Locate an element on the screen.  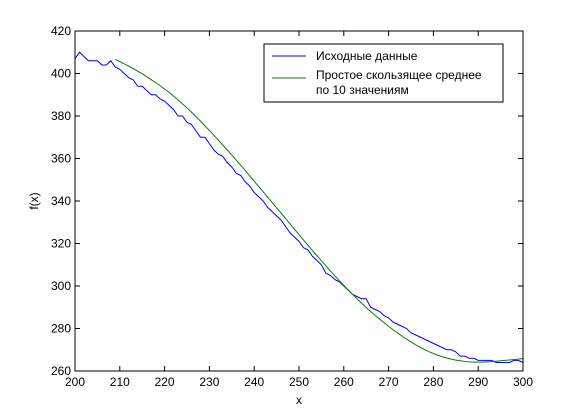
y-tick-label: 280 is located at coordinates (61, 329).